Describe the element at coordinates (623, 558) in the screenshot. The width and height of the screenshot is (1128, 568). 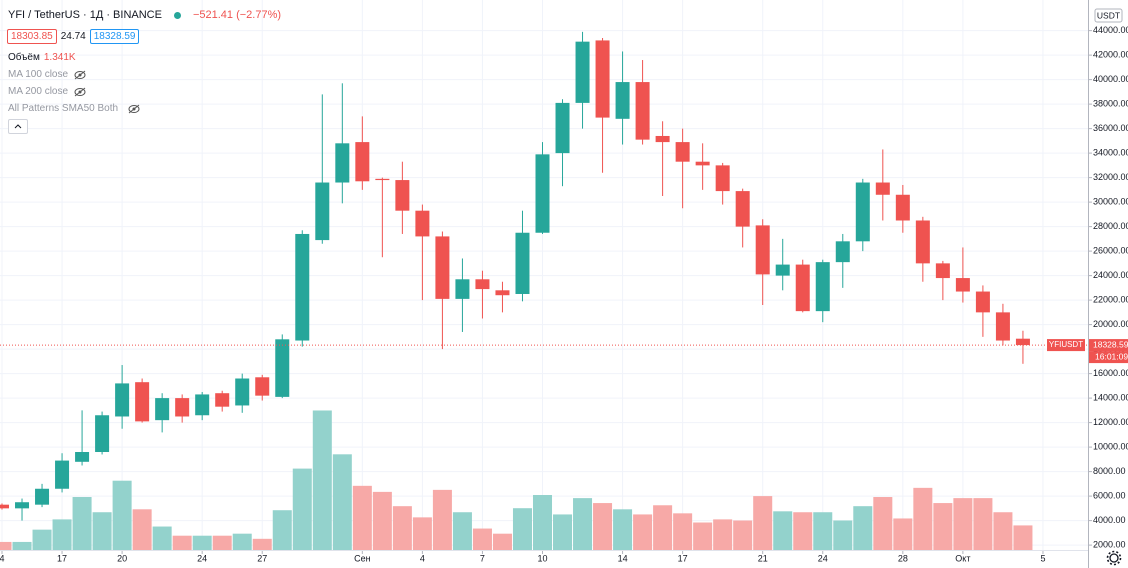
I see `x-tick-label: 14` at that location.